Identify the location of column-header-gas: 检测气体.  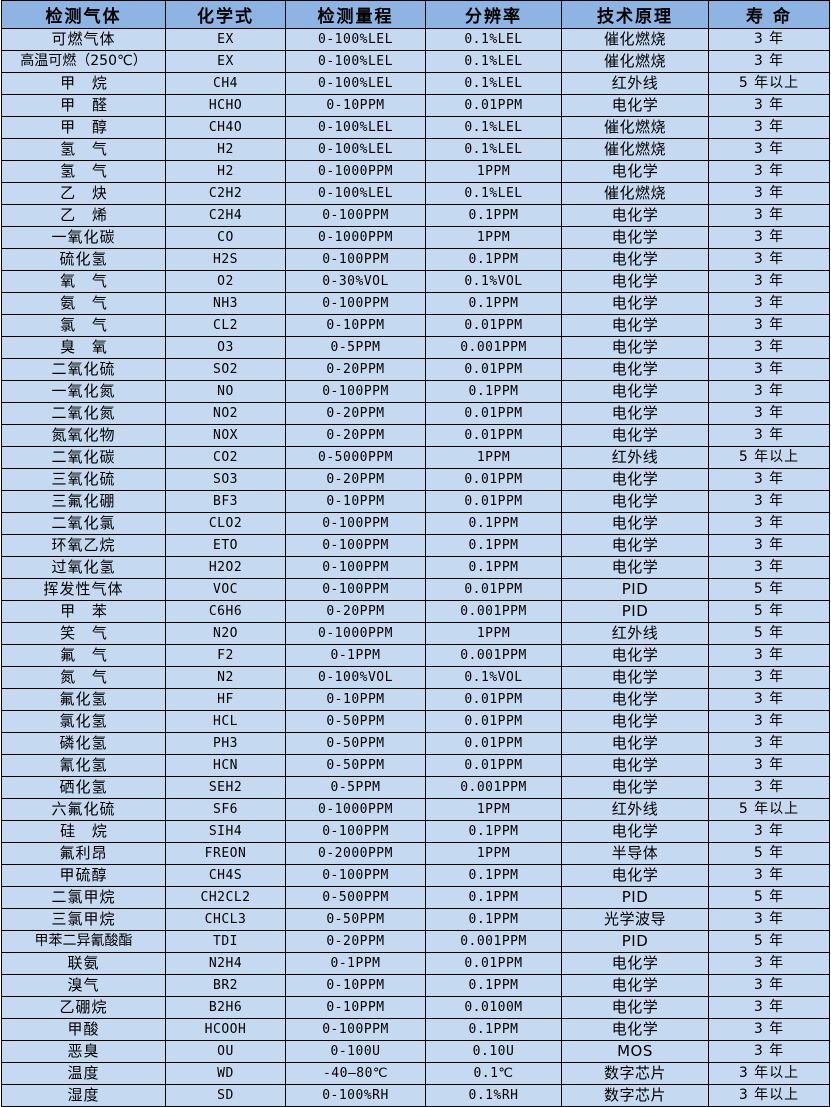
(83, 14).